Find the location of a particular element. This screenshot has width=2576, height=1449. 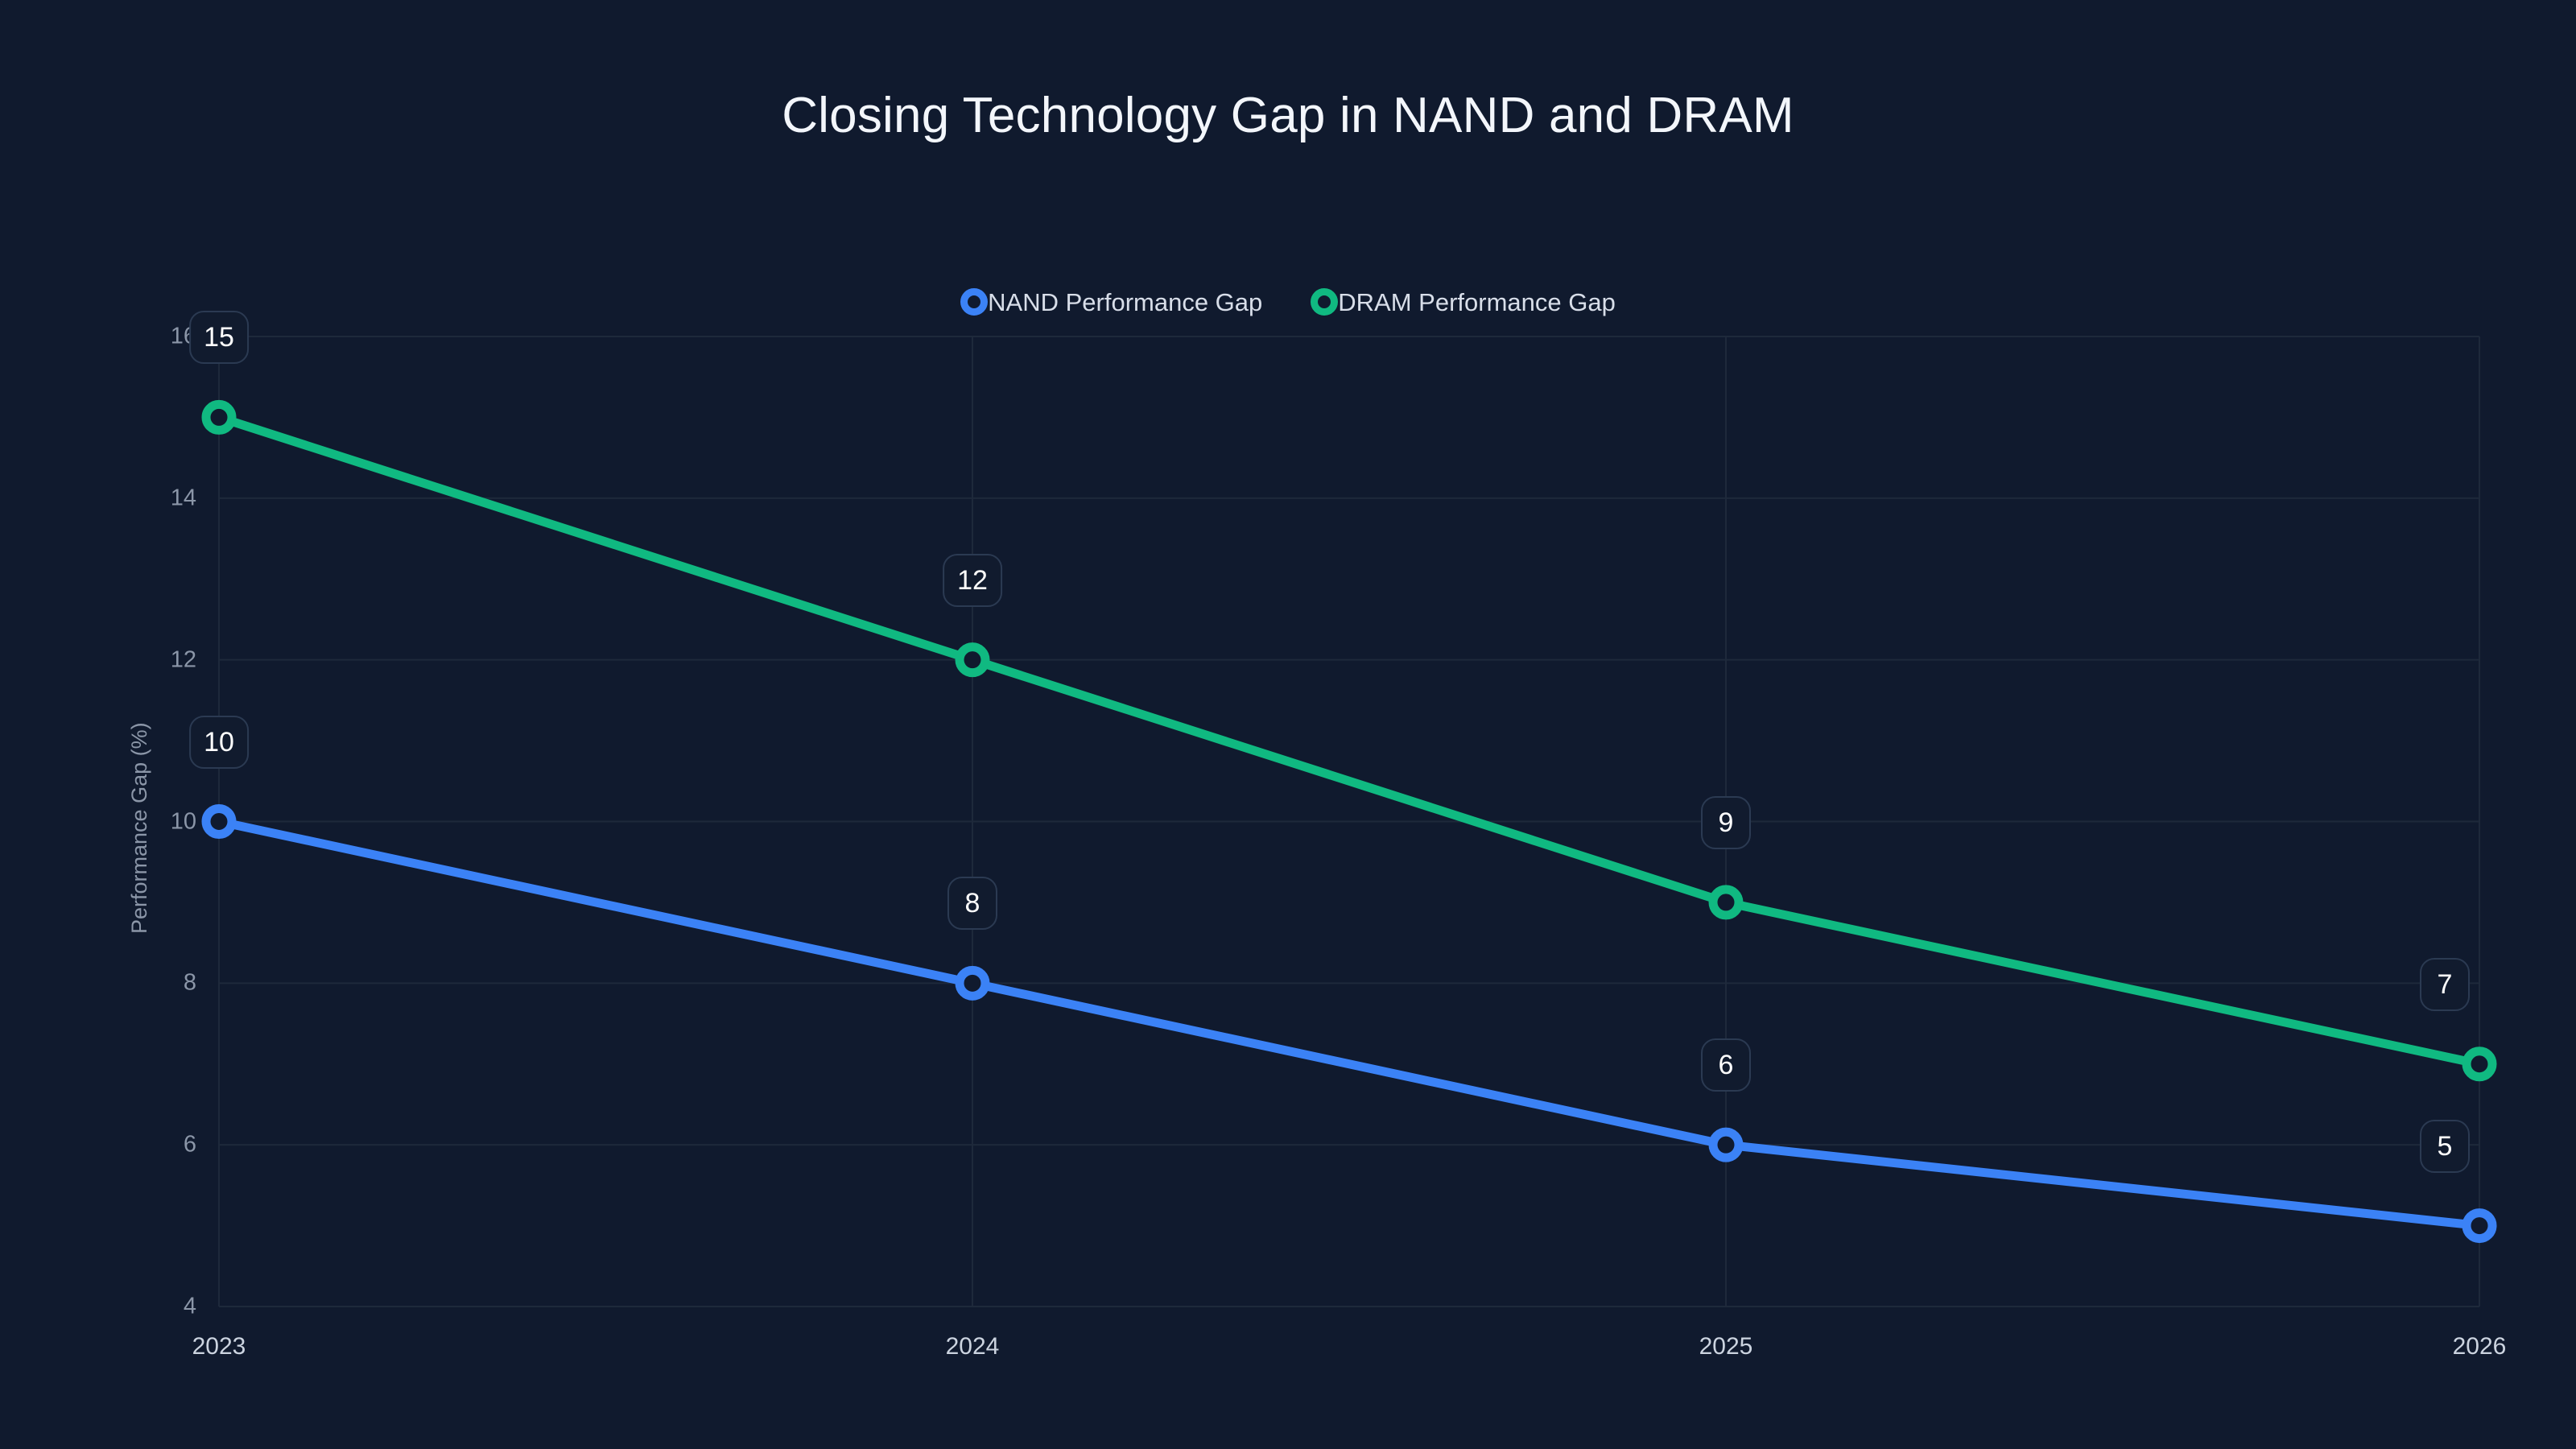

data-point-label: 6 is located at coordinates (1726, 1065).